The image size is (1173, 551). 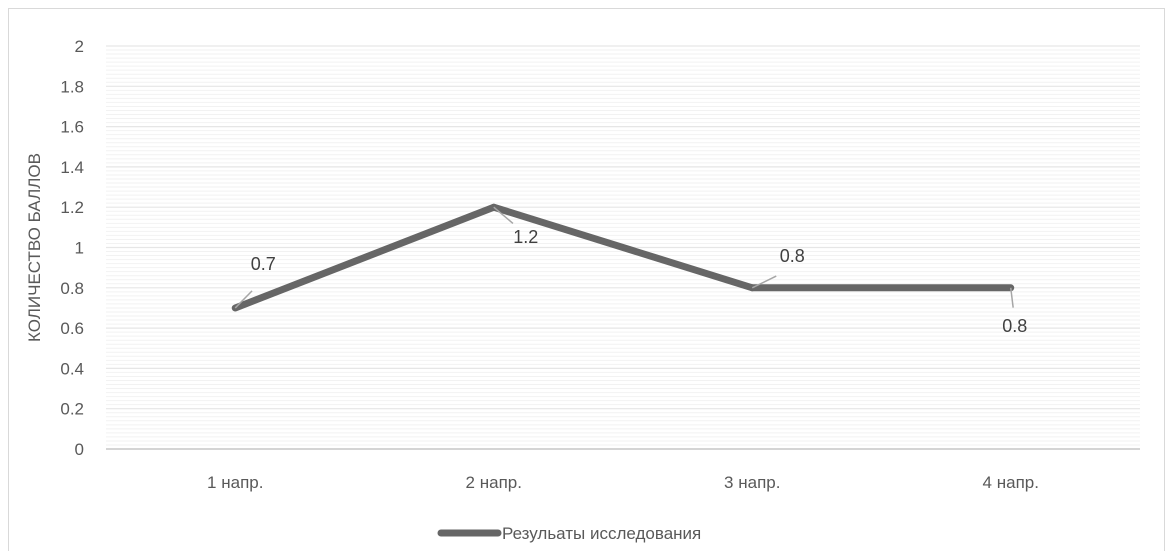 I want to click on y-tick-label: 2, so click(x=79, y=46).